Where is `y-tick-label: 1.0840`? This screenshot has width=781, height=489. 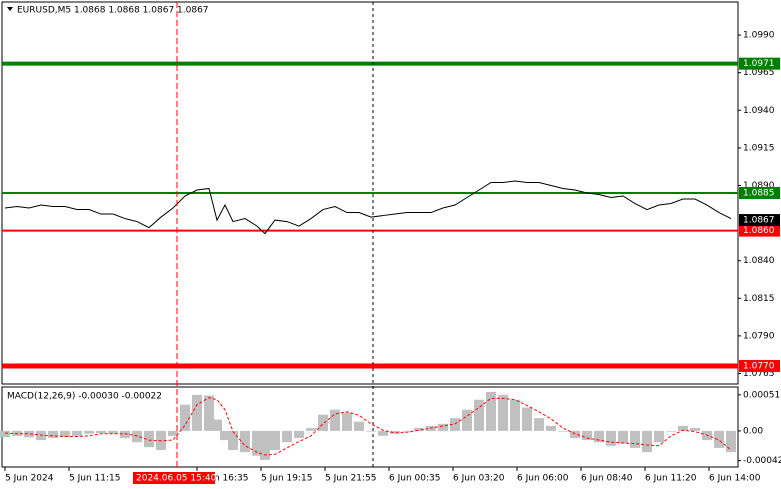 y-tick-label: 1.0840 is located at coordinates (759, 261).